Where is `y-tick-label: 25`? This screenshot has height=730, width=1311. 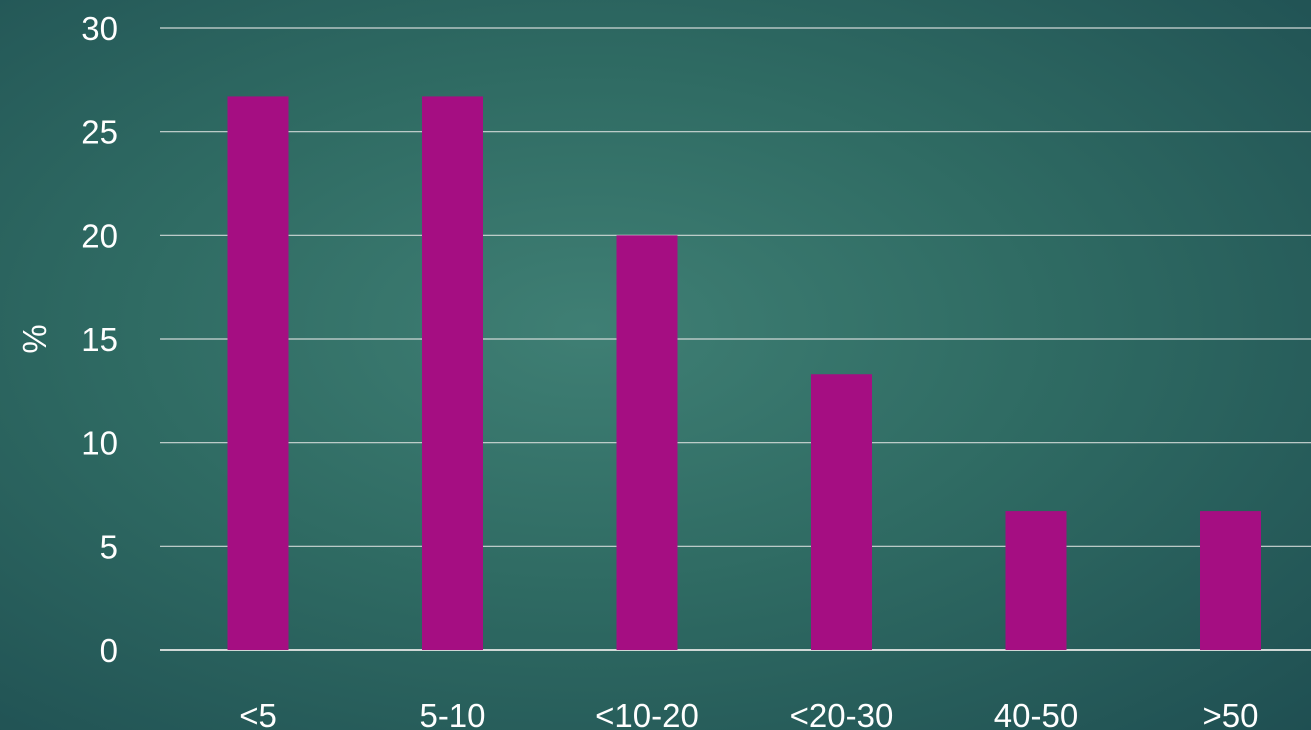
y-tick-label: 25 is located at coordinates (99, 132).